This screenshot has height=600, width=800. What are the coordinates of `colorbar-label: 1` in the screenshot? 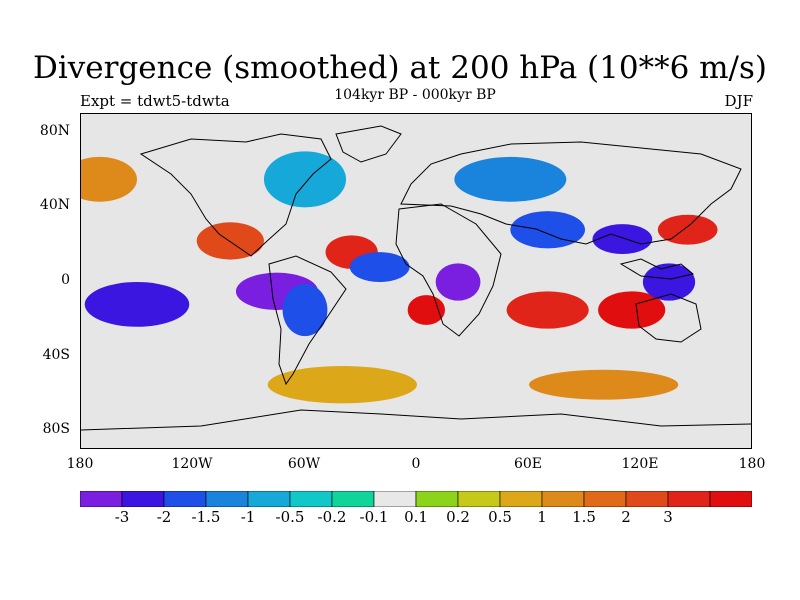 It's located at (542, 517).